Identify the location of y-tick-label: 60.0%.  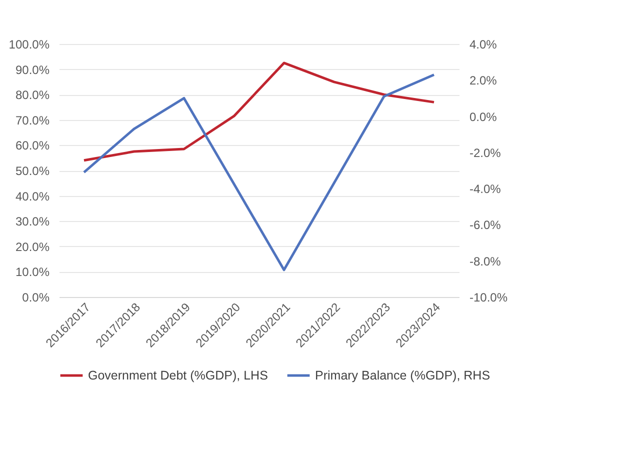
(32, 145).